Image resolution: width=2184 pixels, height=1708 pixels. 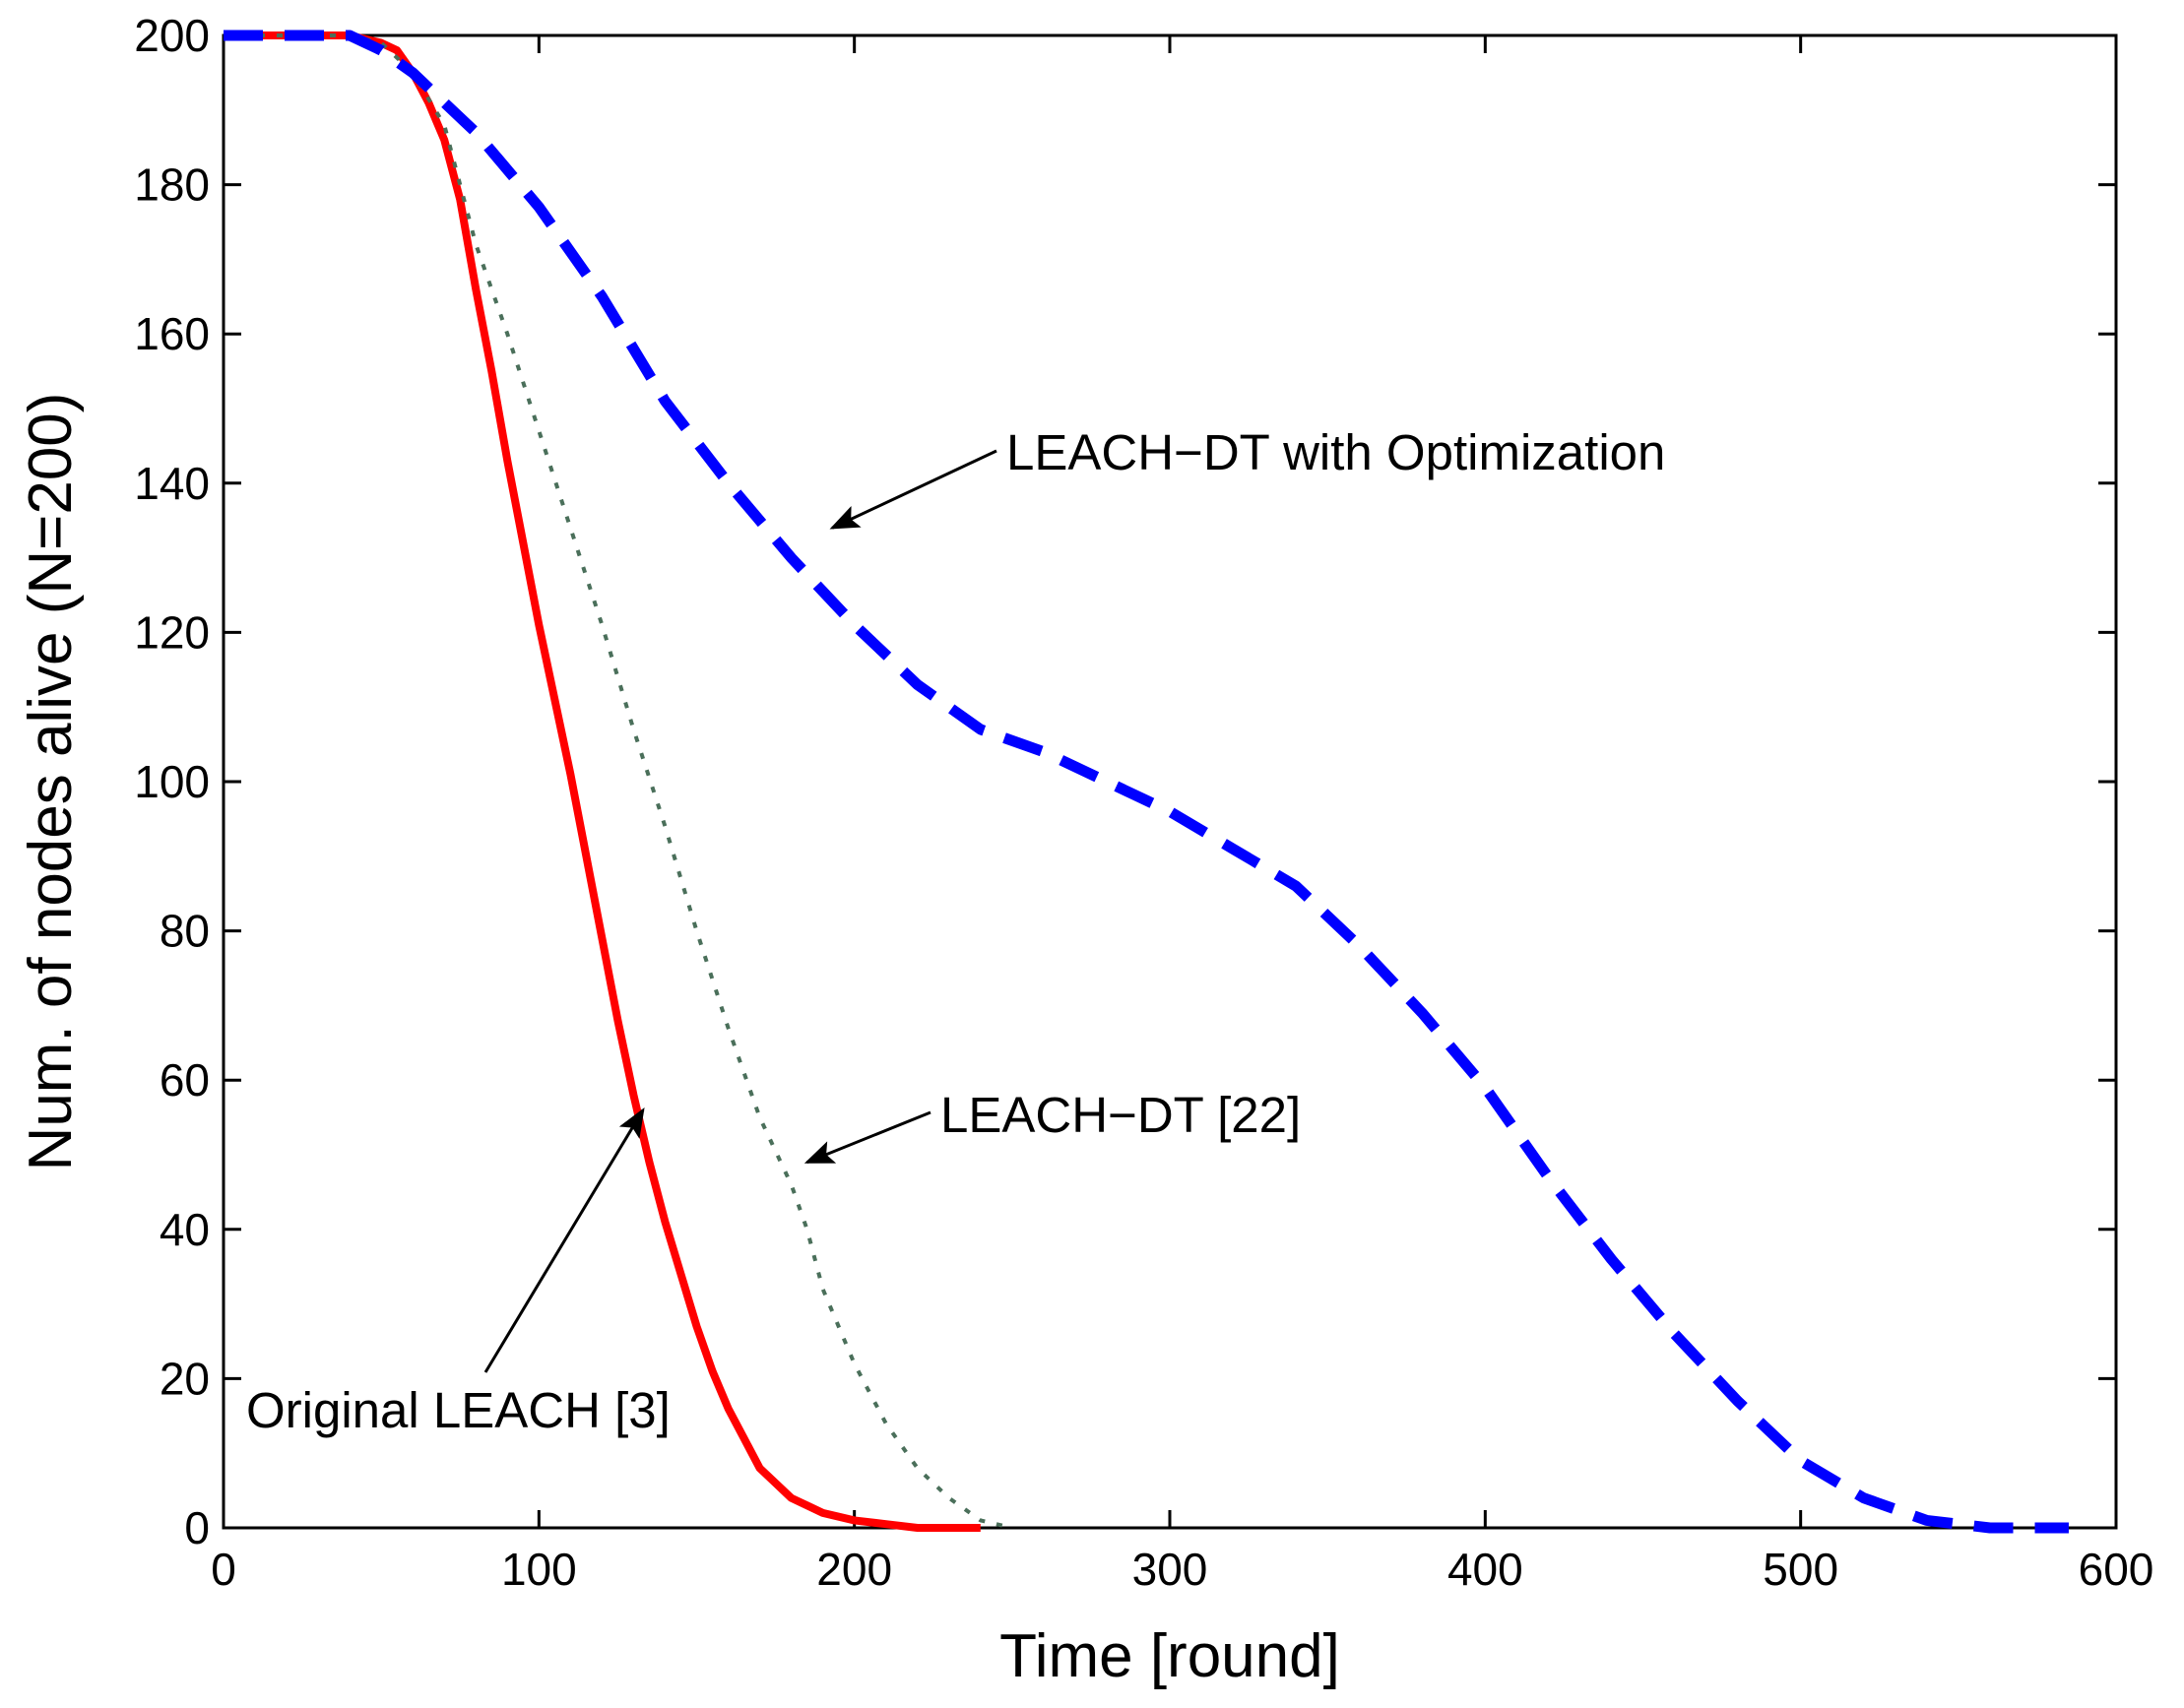 What do you see at coordinates (185, 1378) in the screenshot?
I see `y-tick-label-20: 20` at bounding box center [185, 1378].